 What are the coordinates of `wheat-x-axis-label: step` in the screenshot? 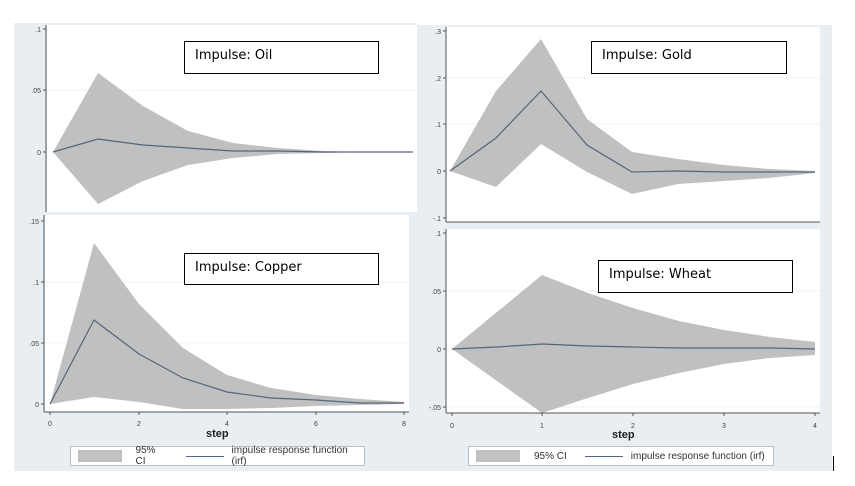 It's located at (623, 435).